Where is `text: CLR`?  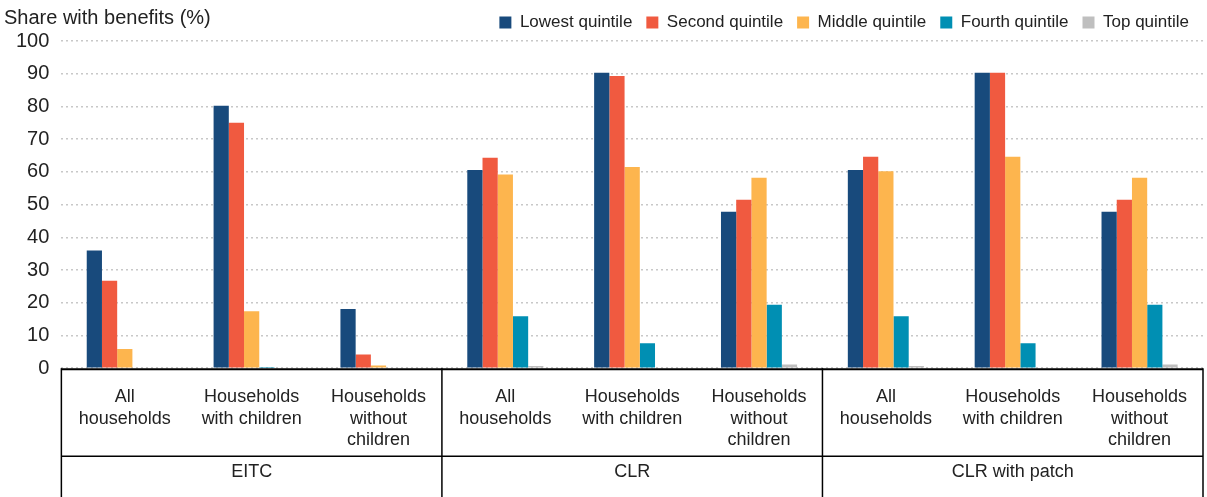
text: CLR is located at coordinates (632, 471).